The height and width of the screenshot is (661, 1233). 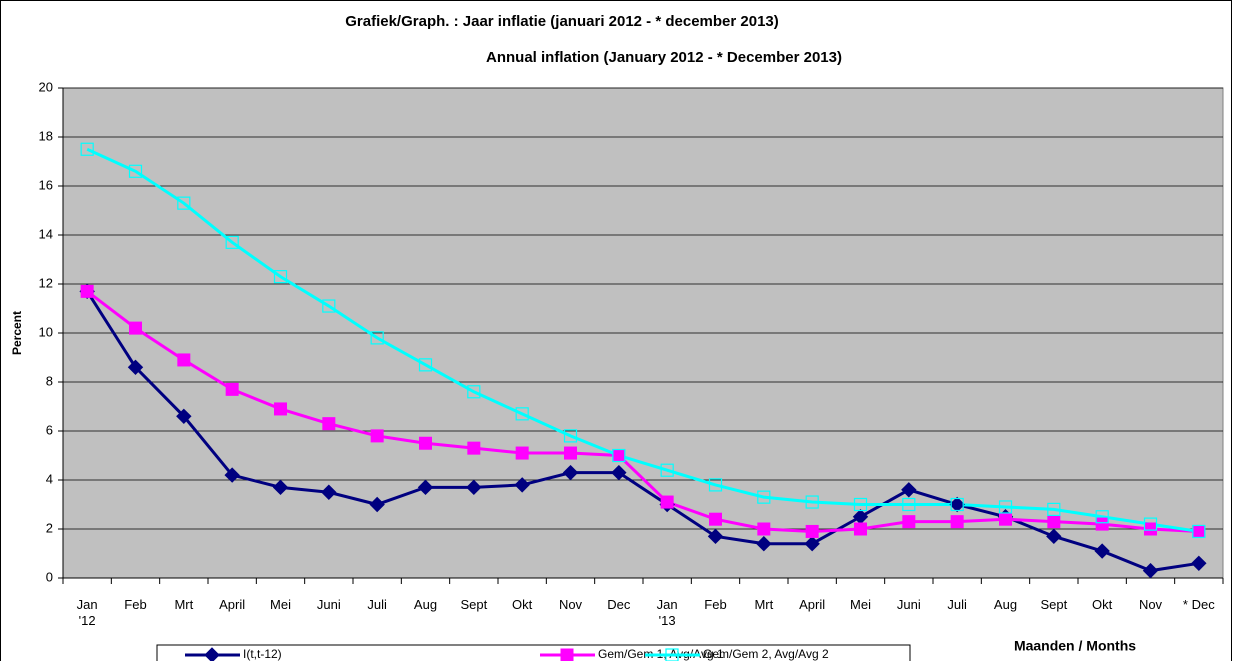 I want to click on y-tick-label: 12, so click(x=46, y=282).